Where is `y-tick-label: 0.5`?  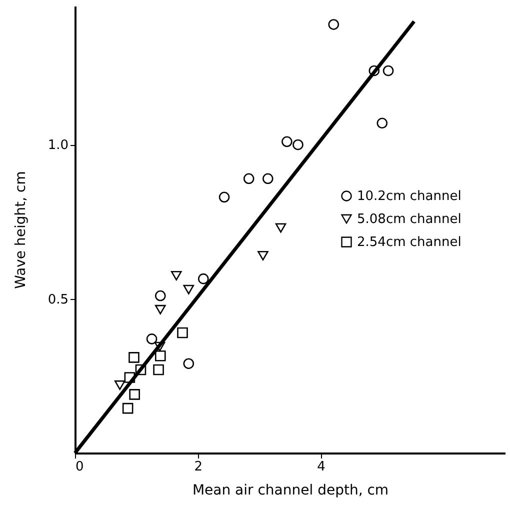 y-tick-label: 0.5 is located at coordinates (58, 300).